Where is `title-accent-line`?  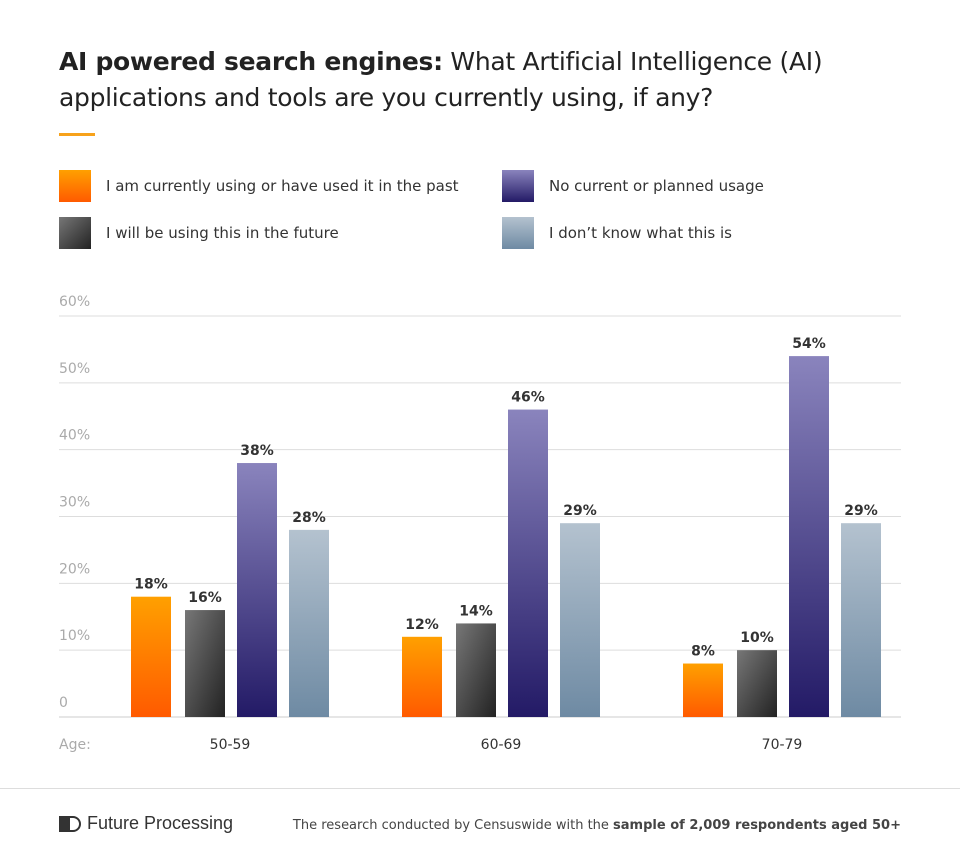
title-accent-line is located at coordinates (77, 134).